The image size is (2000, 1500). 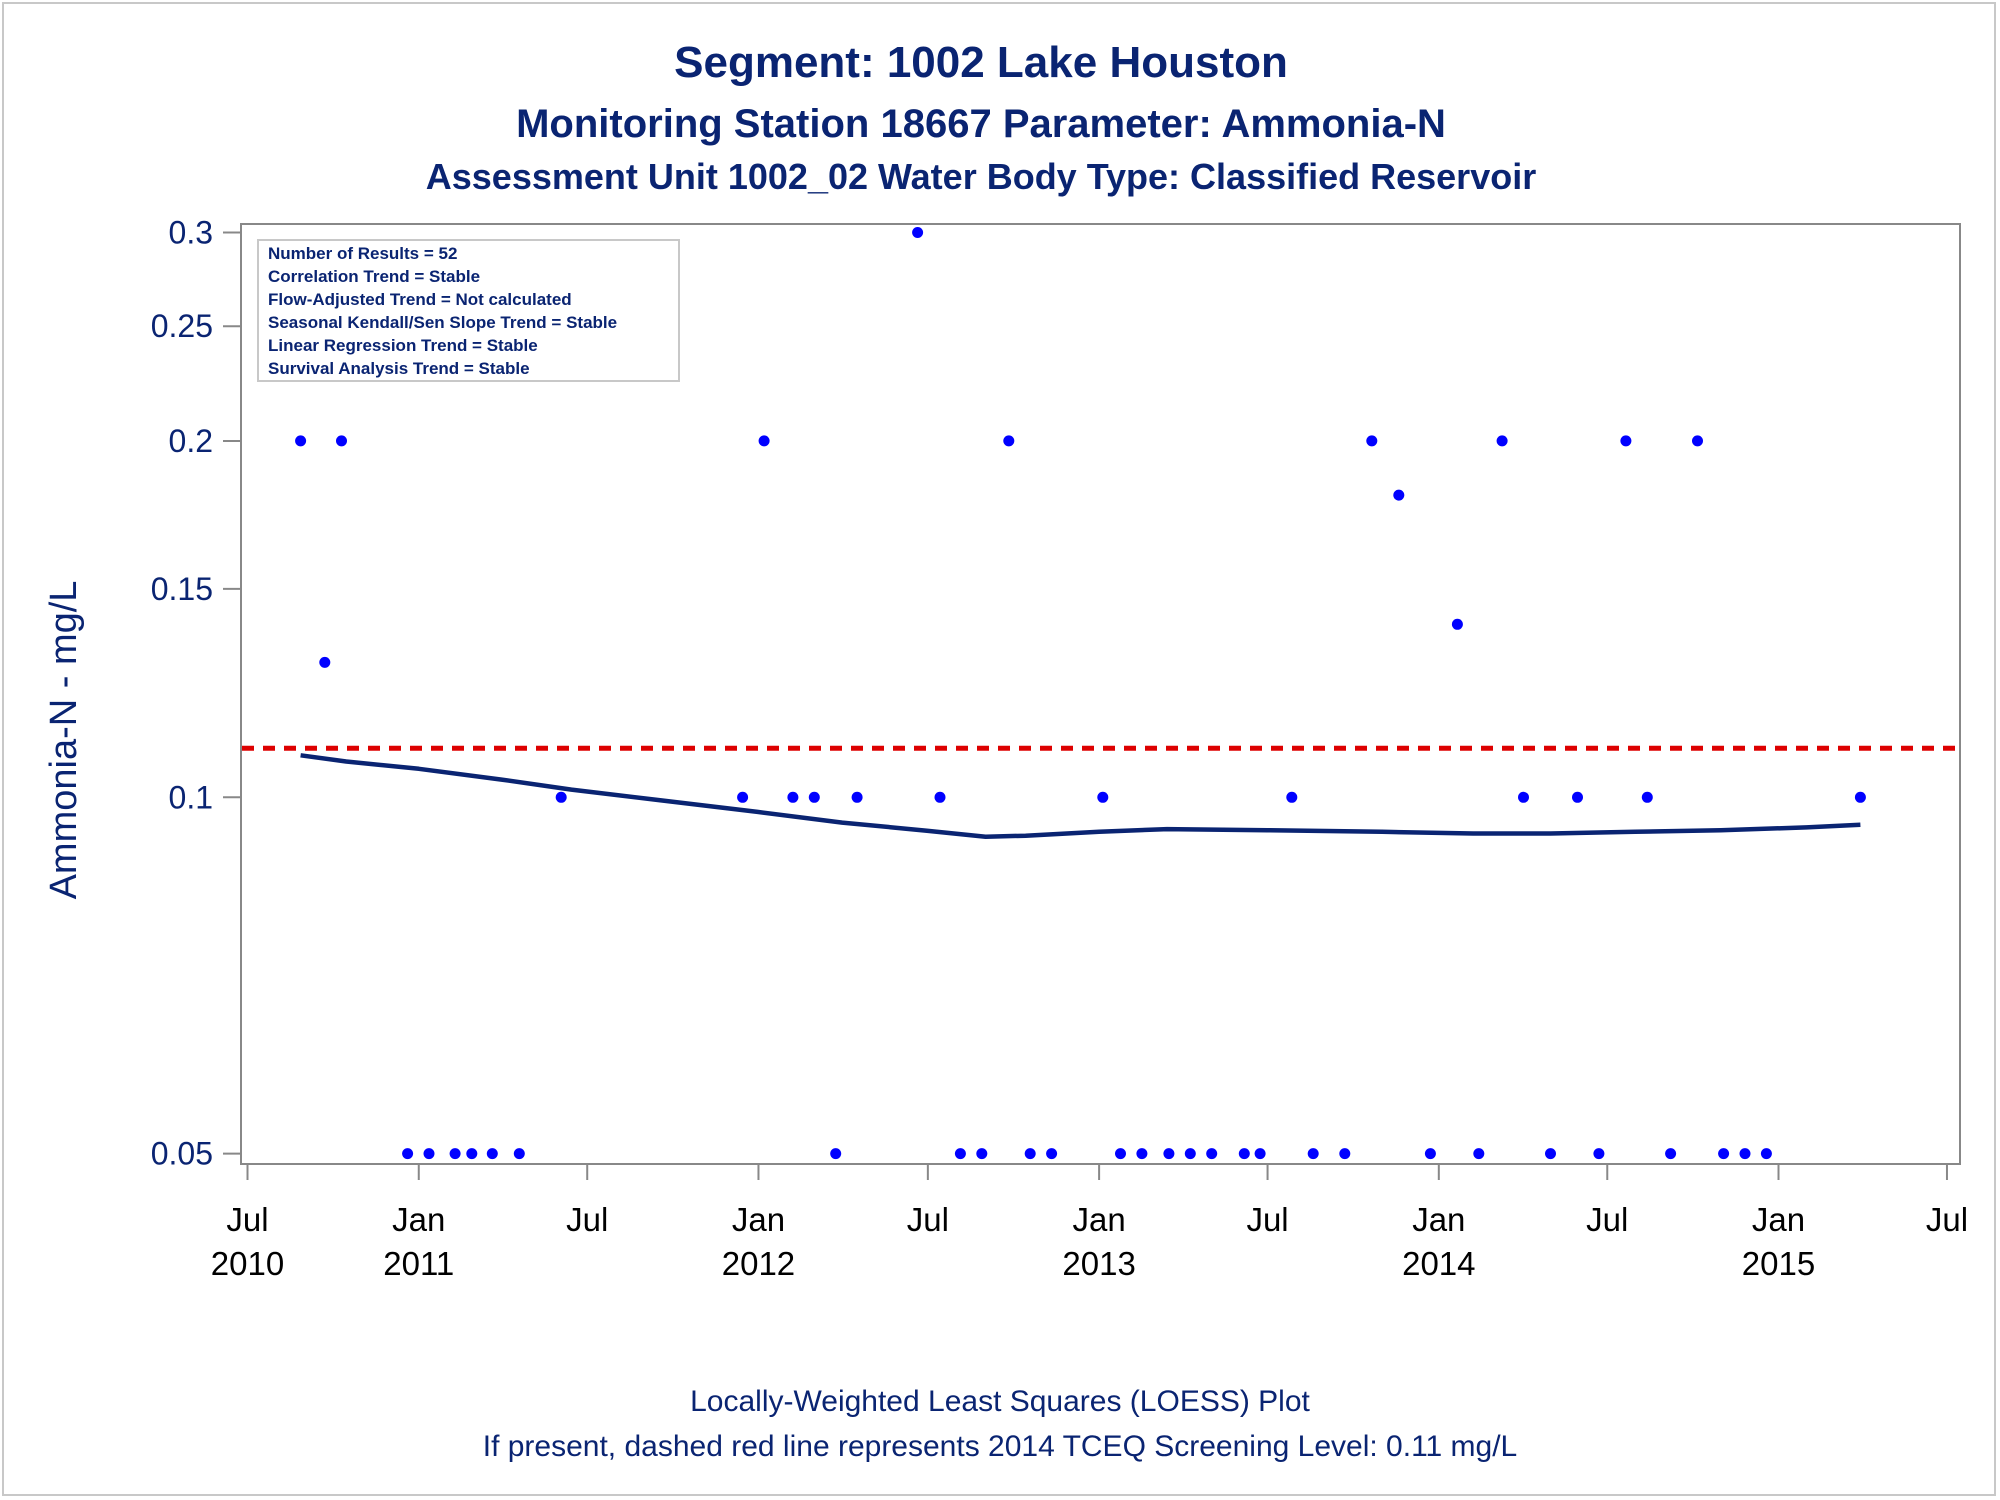 What do you see at coordinates (64, 740) in the screenshot?
I see `y-axis-label: Ammonia-N - mg/L` at bounding box center [64, 740].